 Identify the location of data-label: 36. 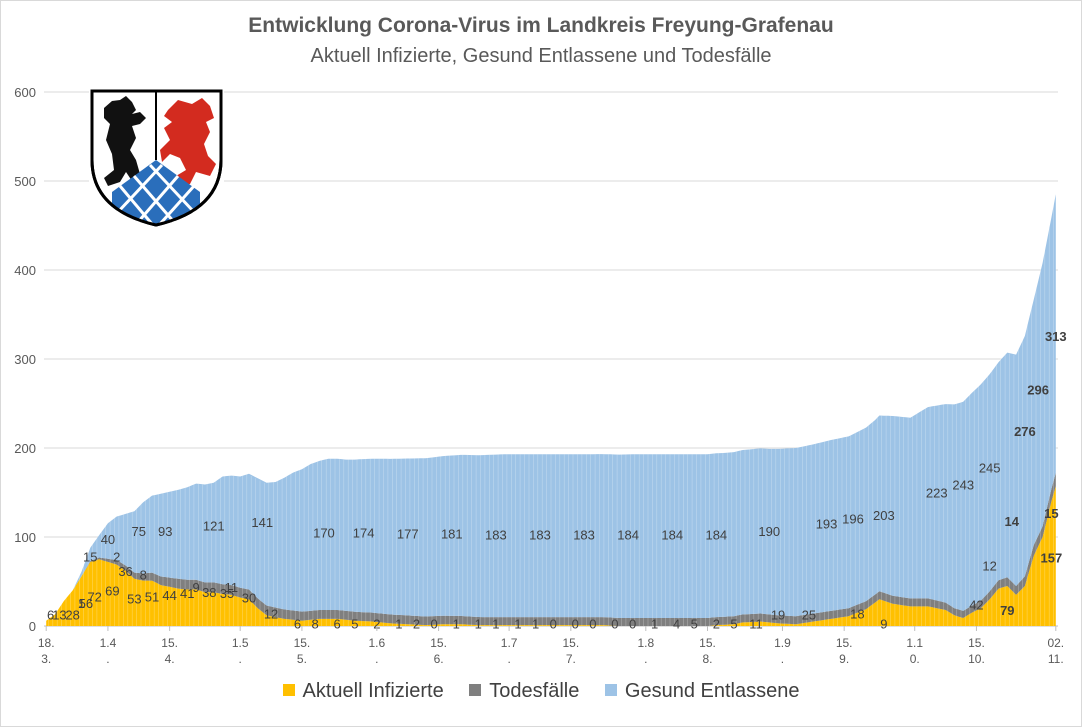
(125, 571).